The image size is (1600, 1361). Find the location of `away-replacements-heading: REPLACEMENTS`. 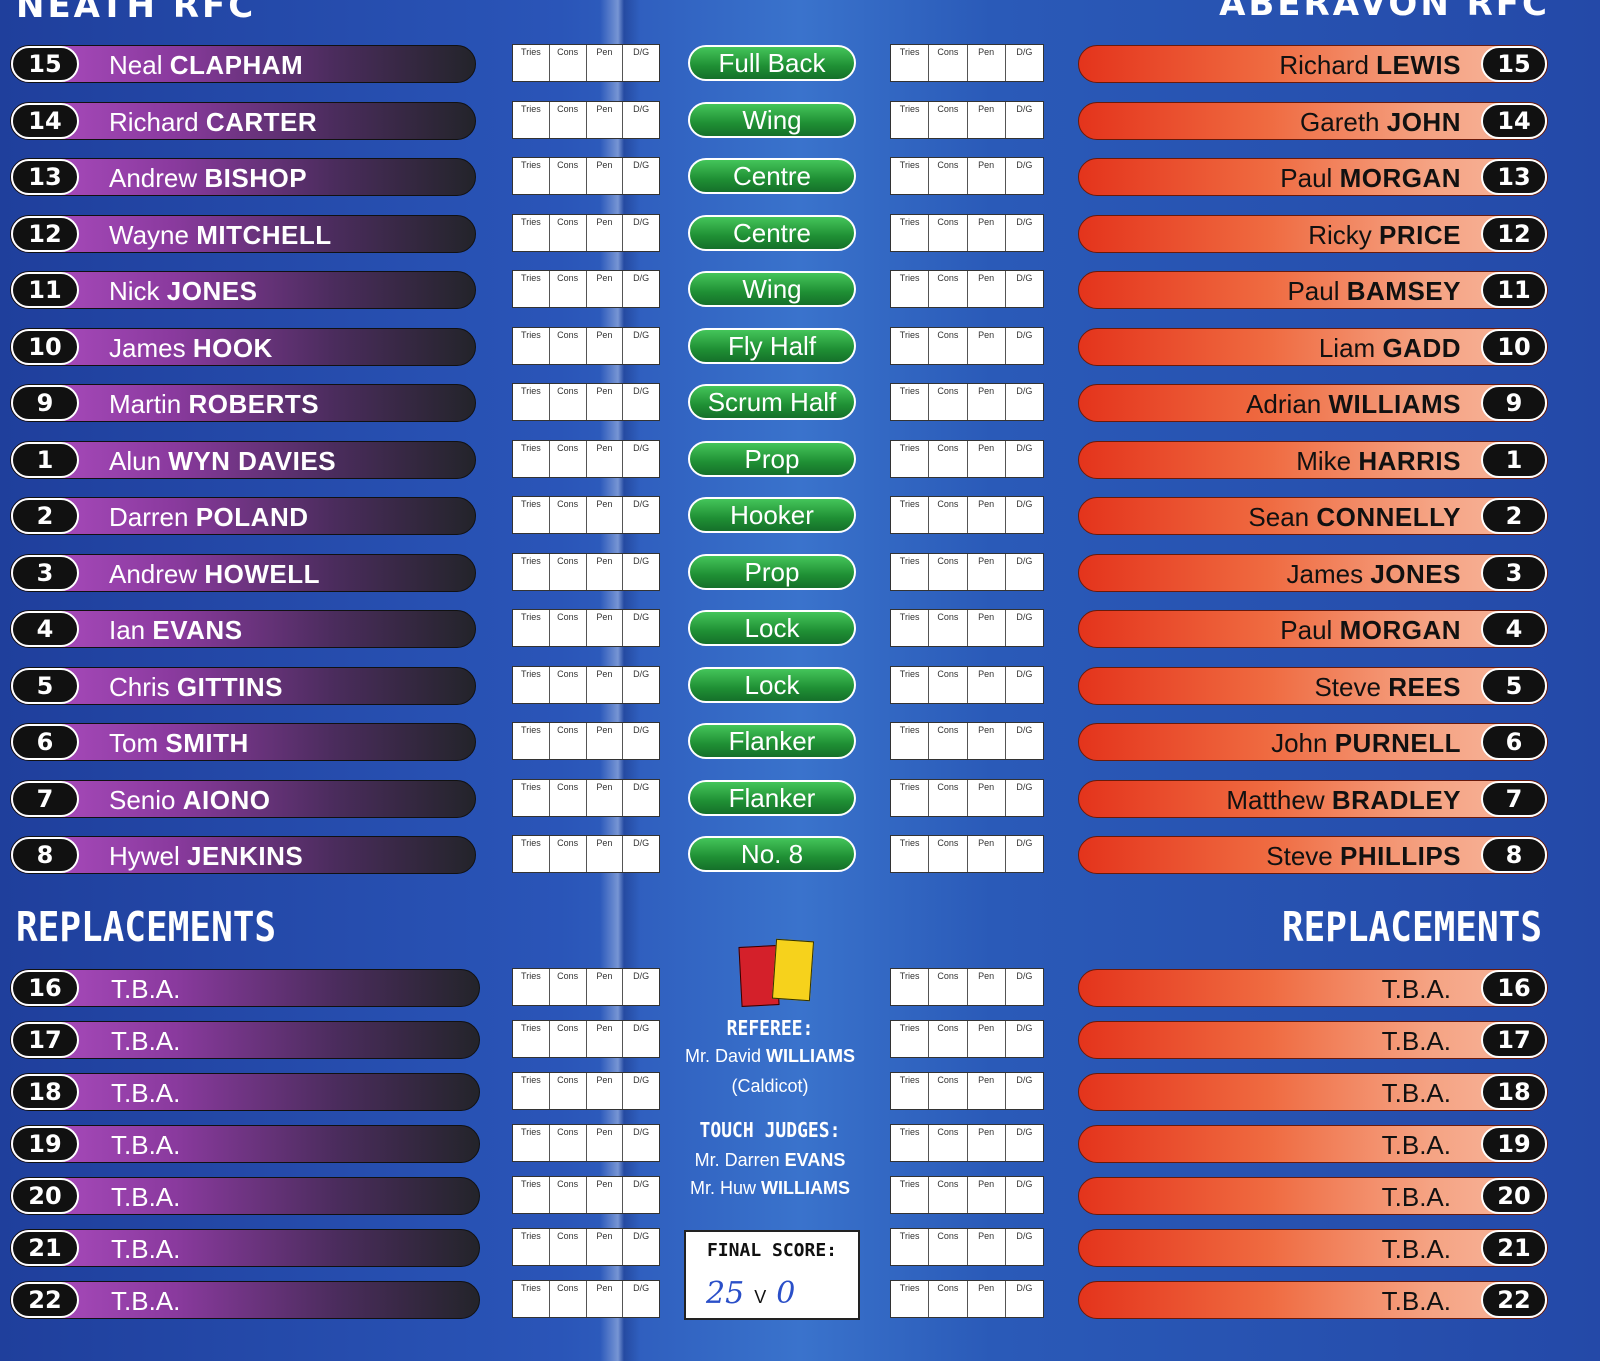

away-replacements-heading: REPLACEMENTS is located at coordinates (1411, 928).